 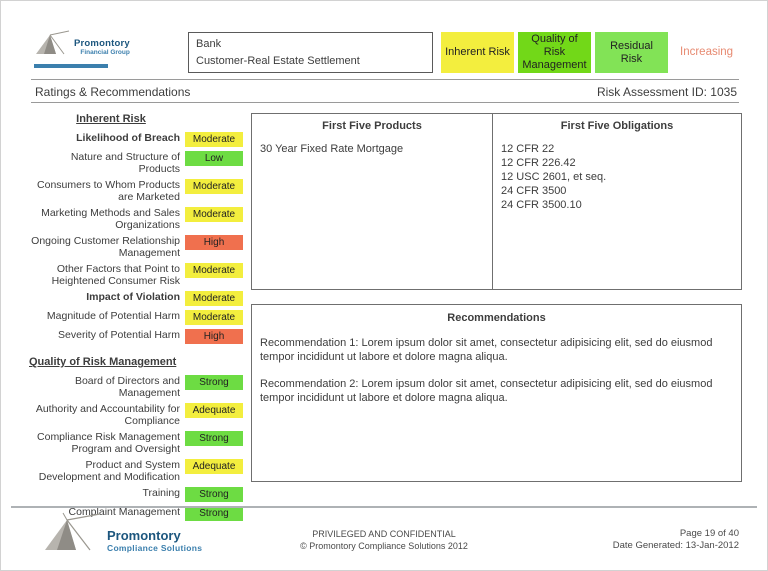 I want to click on products-header: First Five Products, so click(x=372, y=126).